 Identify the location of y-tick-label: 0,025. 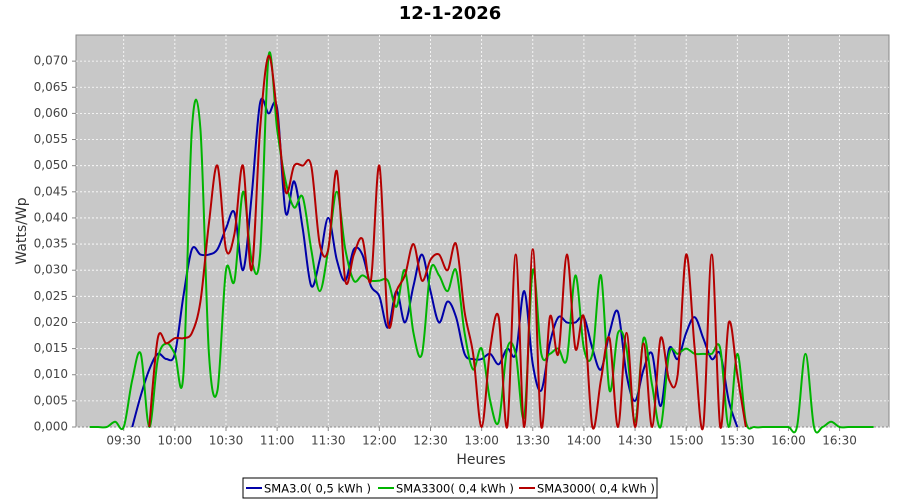
(51, 296).